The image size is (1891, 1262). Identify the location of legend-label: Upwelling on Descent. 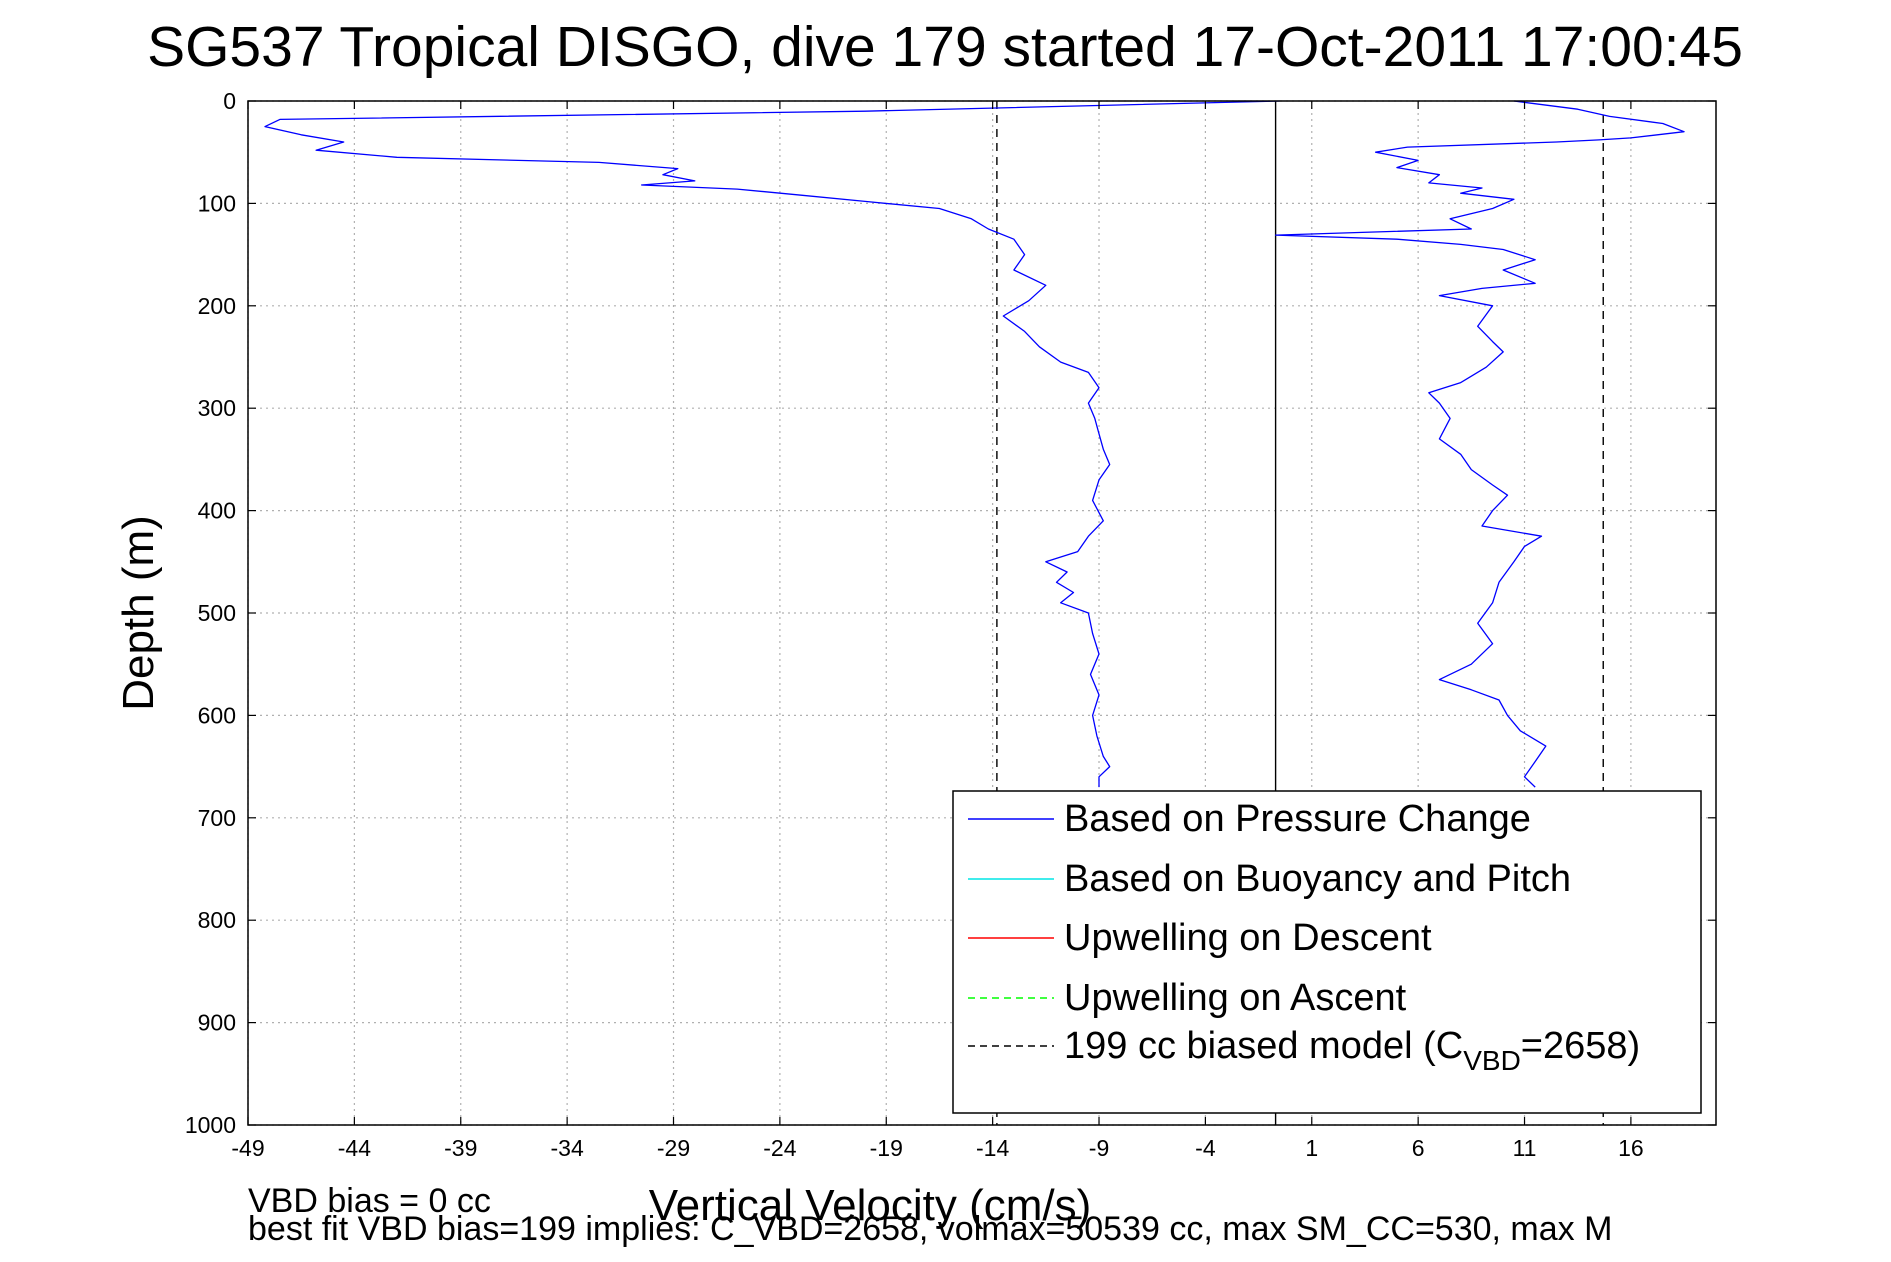
(1248, 938).